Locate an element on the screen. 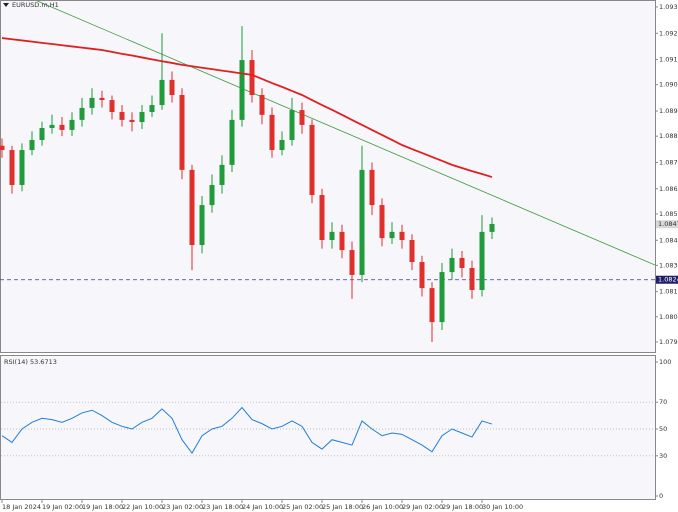 The height and width of the screenshot is (512, 678). chart-title: EURUSD.m,H1 is located at coordinates (35, 5).